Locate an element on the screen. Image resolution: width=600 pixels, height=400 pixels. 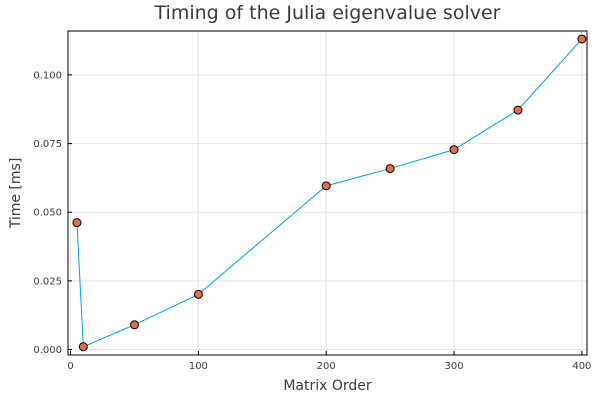
x-tick-label: 200 is located at coordinates (326, 366).